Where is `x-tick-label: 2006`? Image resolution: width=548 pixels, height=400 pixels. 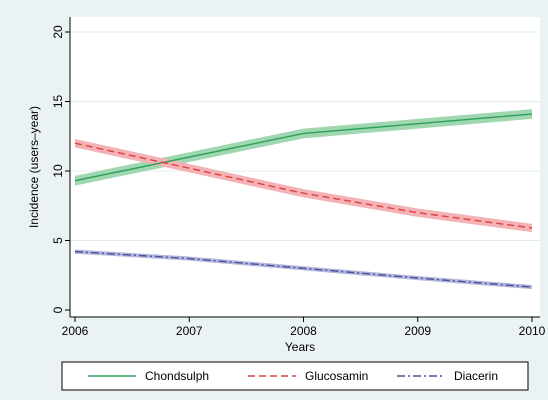 x-tick-label: 2006 is located at coordinates (75, 331).